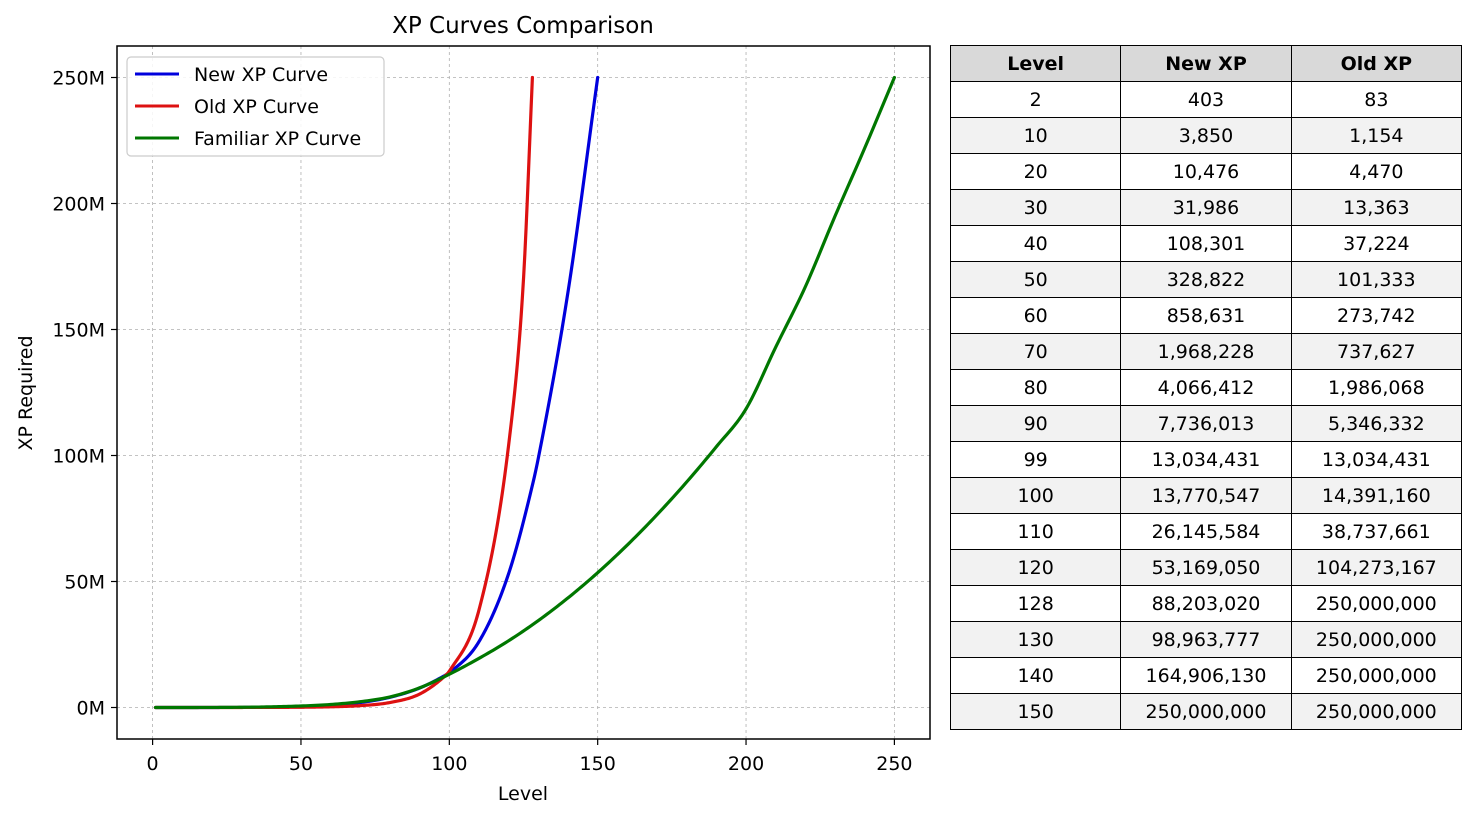 The image size is (1481, 819). I want to click on cell-level: 60, so click(1035, 315).